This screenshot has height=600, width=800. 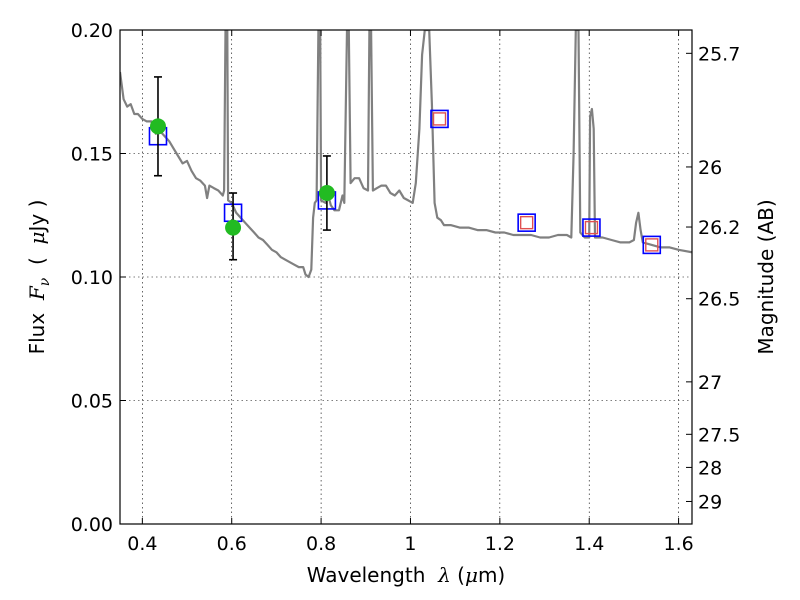 What do you see at coordinates (232, 544) in the screenshot?
I see `x-tick-label: 0.6` at bounding box center [232, 544].